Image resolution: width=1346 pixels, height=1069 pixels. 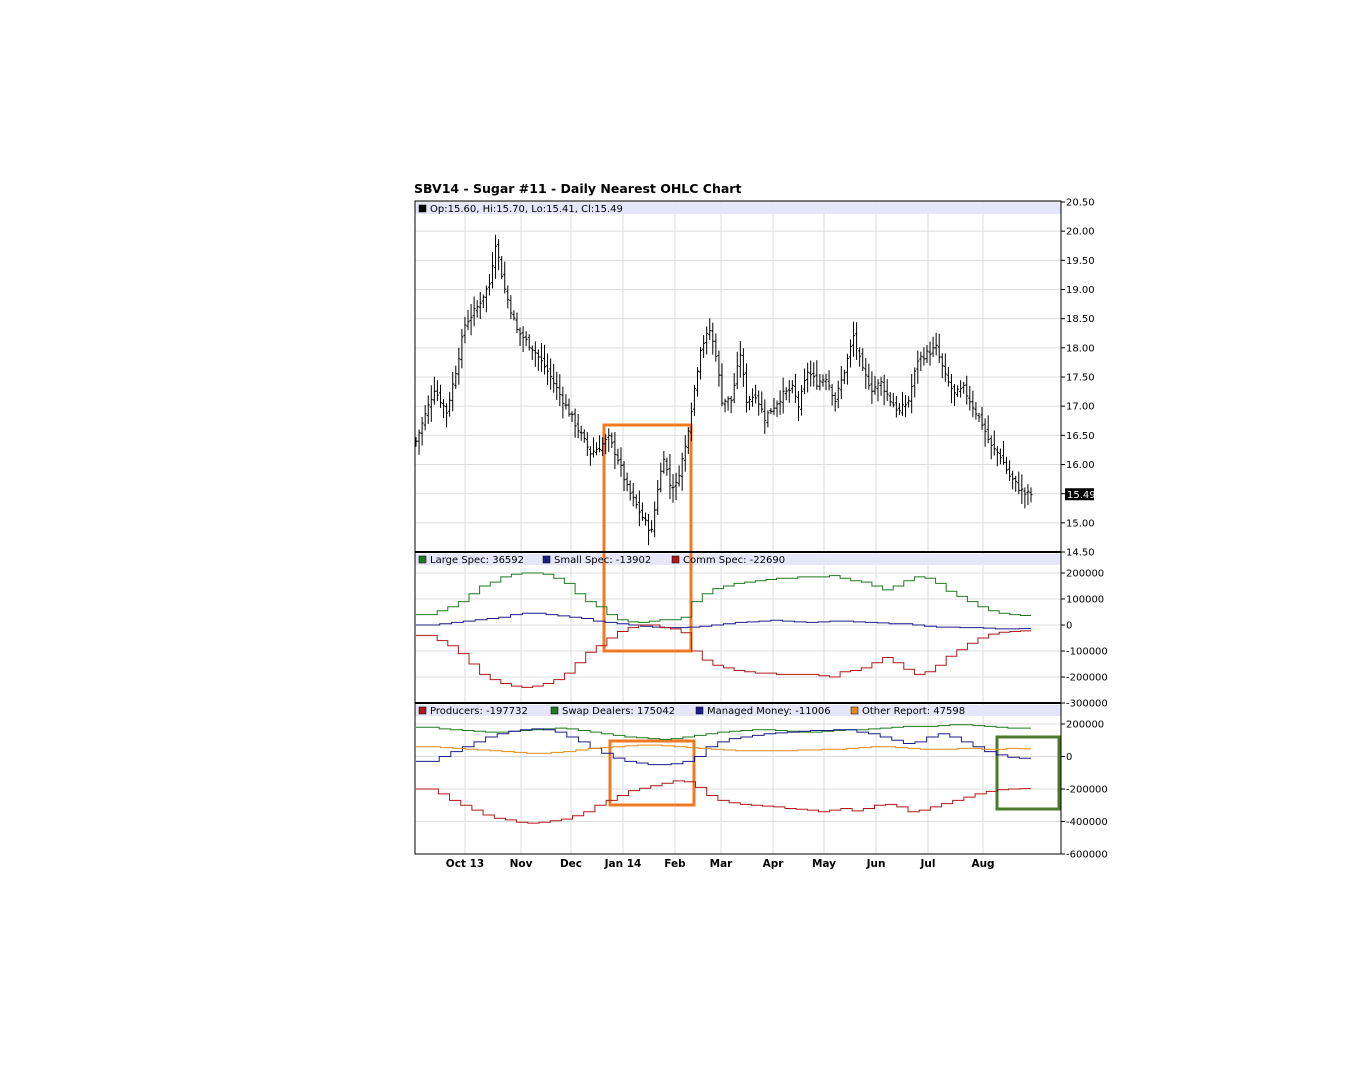 What do you see at coordinates (769, 711) in the screenshot?
I see `legend-label: Managed Money: -11006` at bounding box center [769, 711].